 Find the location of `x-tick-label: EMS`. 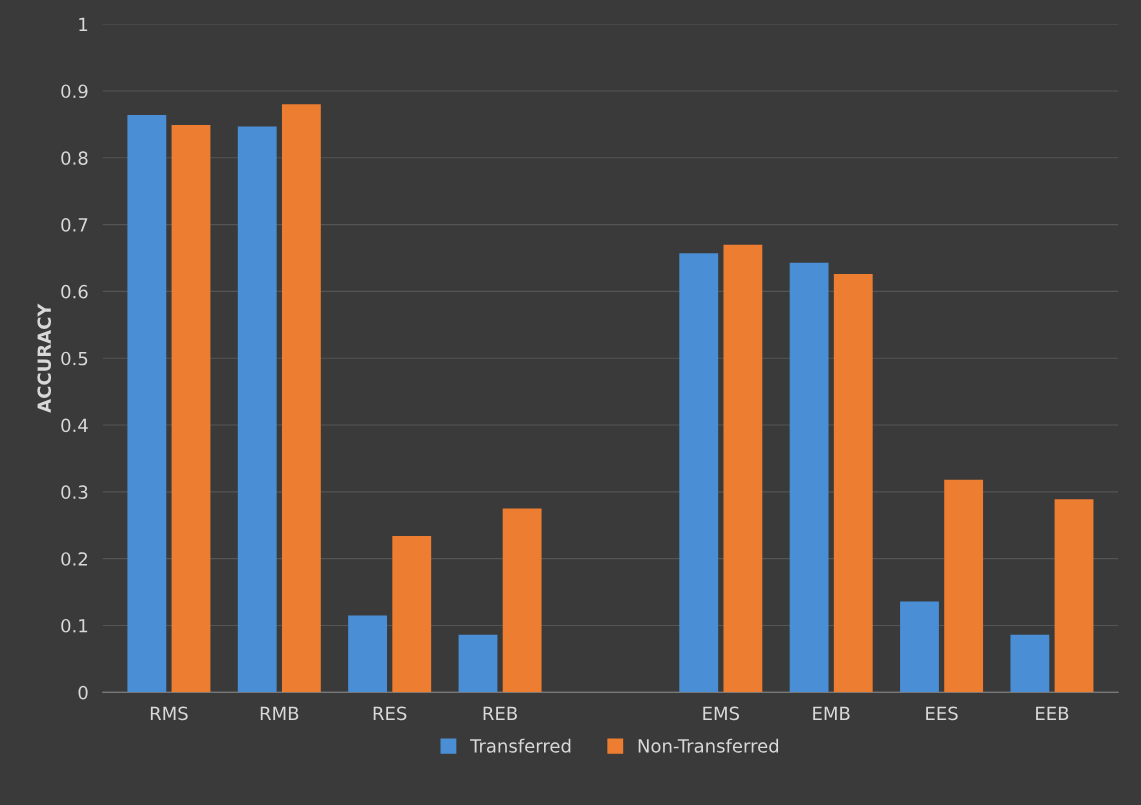

x-tick-label: EMS is located at coordinates (721, 713).